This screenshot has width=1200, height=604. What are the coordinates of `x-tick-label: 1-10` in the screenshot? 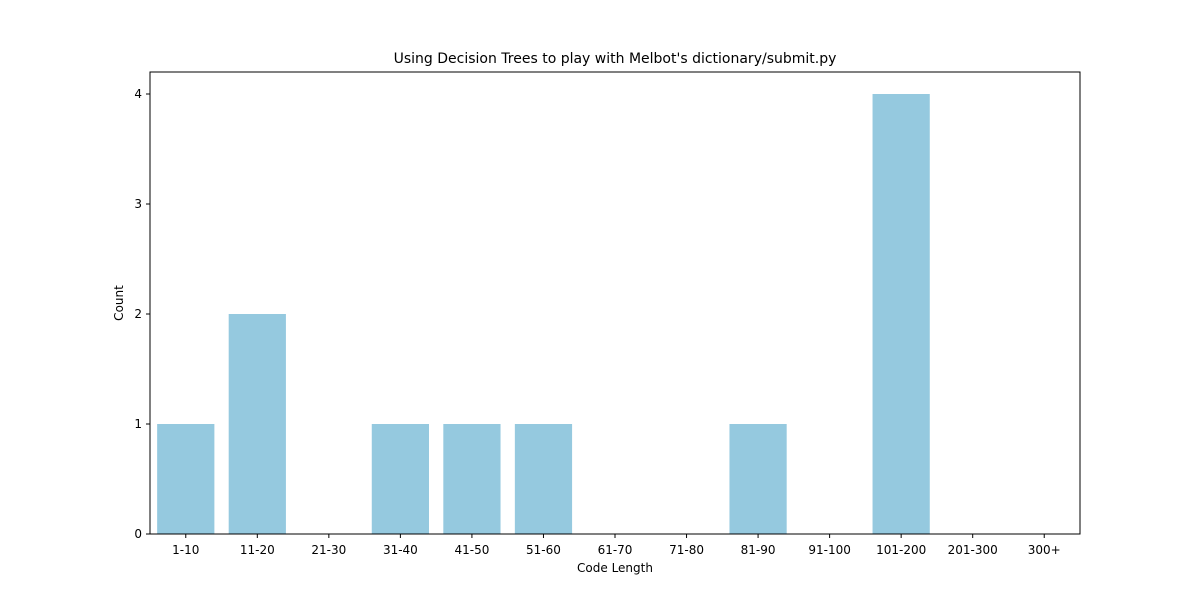 It's located at (185, 550).